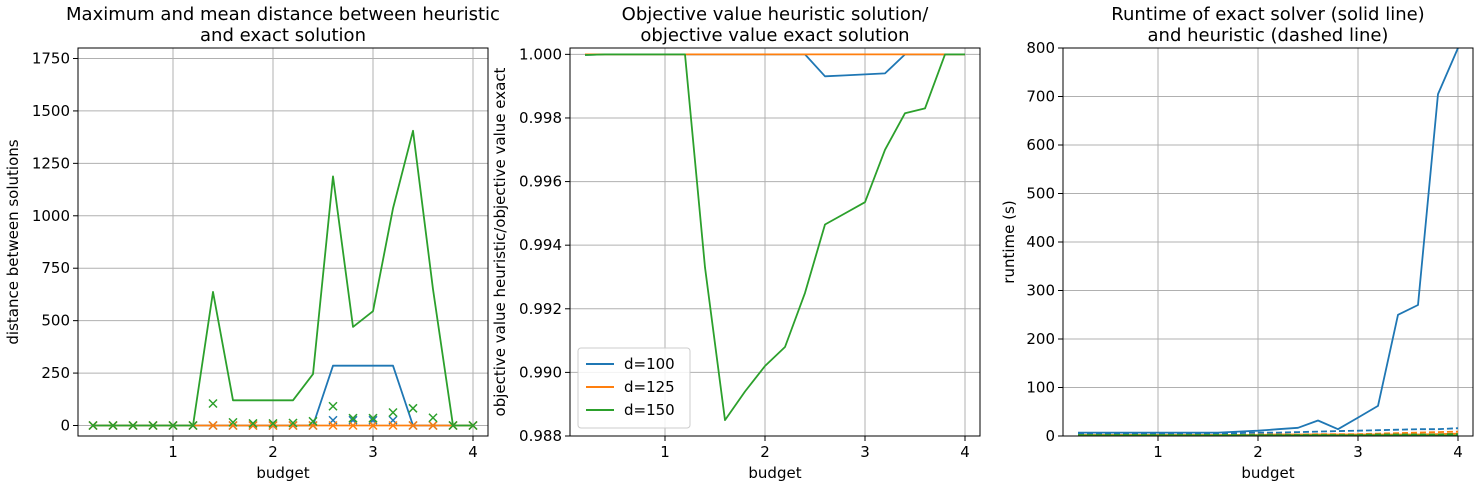 The width and height of the screenshot is (1477, 485). I want to click on y-tick-label: 0.990, so click(540, 372).